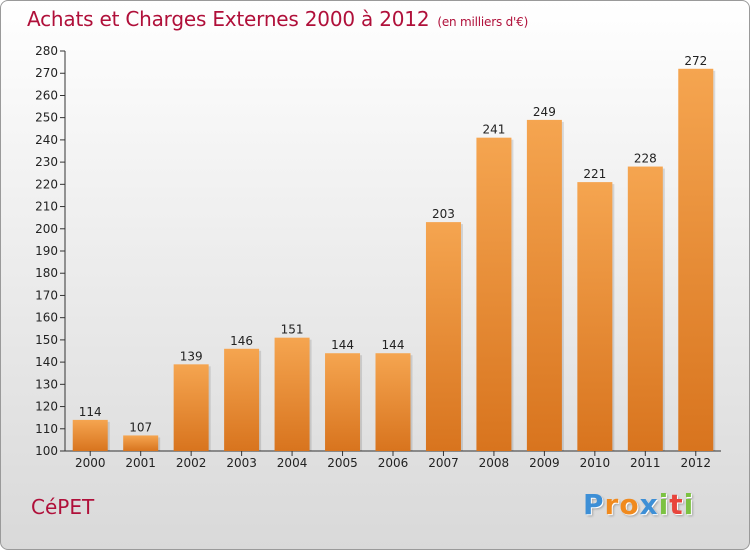  What do you see at coordinates (46, 184) in the screenshot?
I see `y-tick-label: 220` at bounding box center [46, 184].